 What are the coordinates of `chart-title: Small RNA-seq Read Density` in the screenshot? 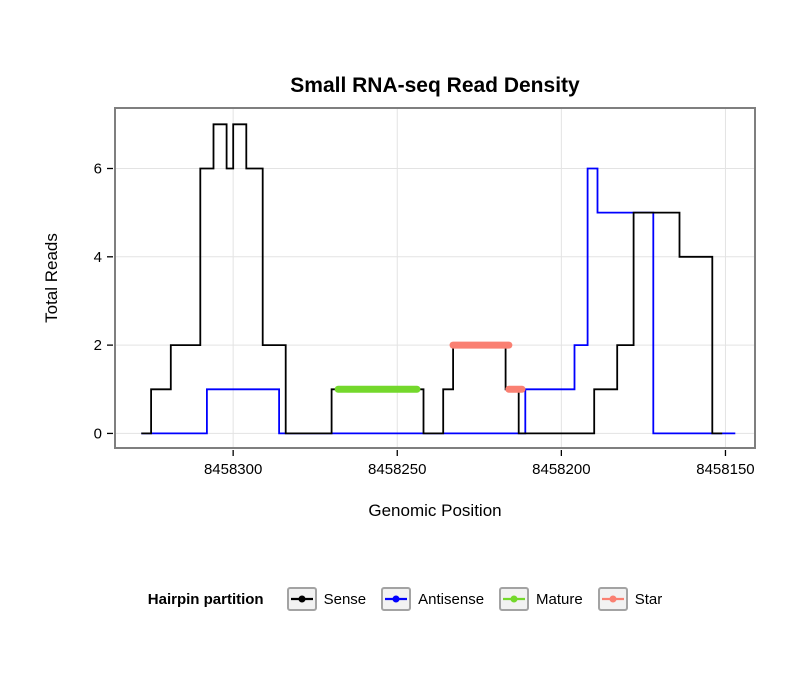 It's located at (435, 85).